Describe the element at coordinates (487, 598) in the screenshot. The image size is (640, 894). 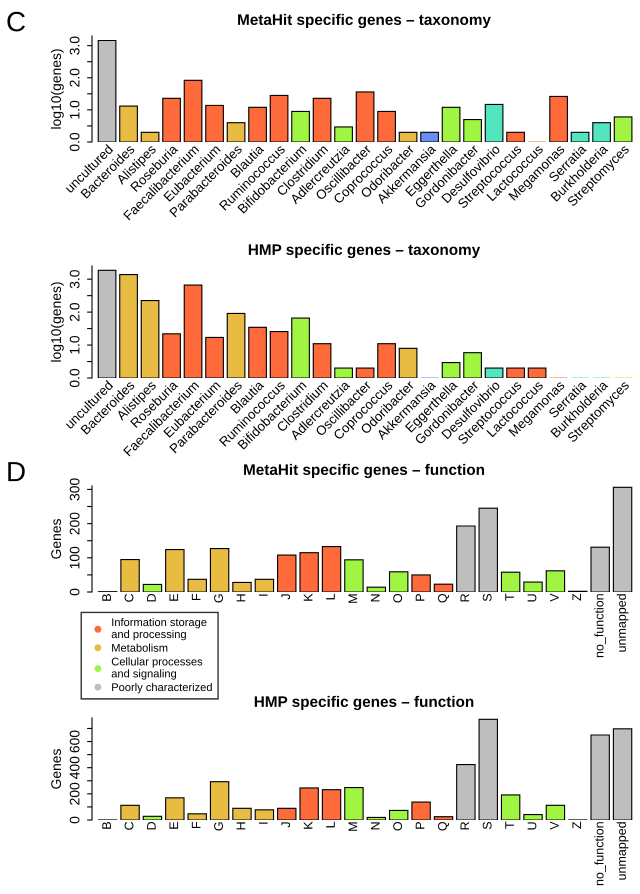
I see `x-tick-label: S` at that location.